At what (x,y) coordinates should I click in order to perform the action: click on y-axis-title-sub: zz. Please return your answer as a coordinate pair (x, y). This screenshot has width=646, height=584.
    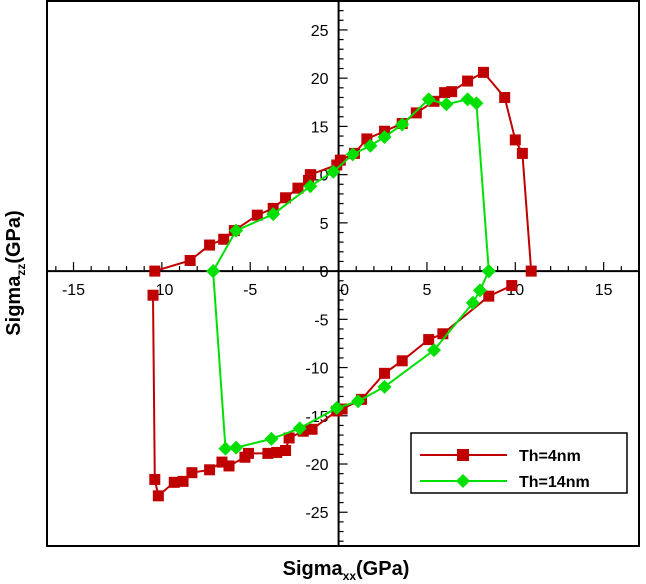
    Looking at the image, I should click on (21, 270).